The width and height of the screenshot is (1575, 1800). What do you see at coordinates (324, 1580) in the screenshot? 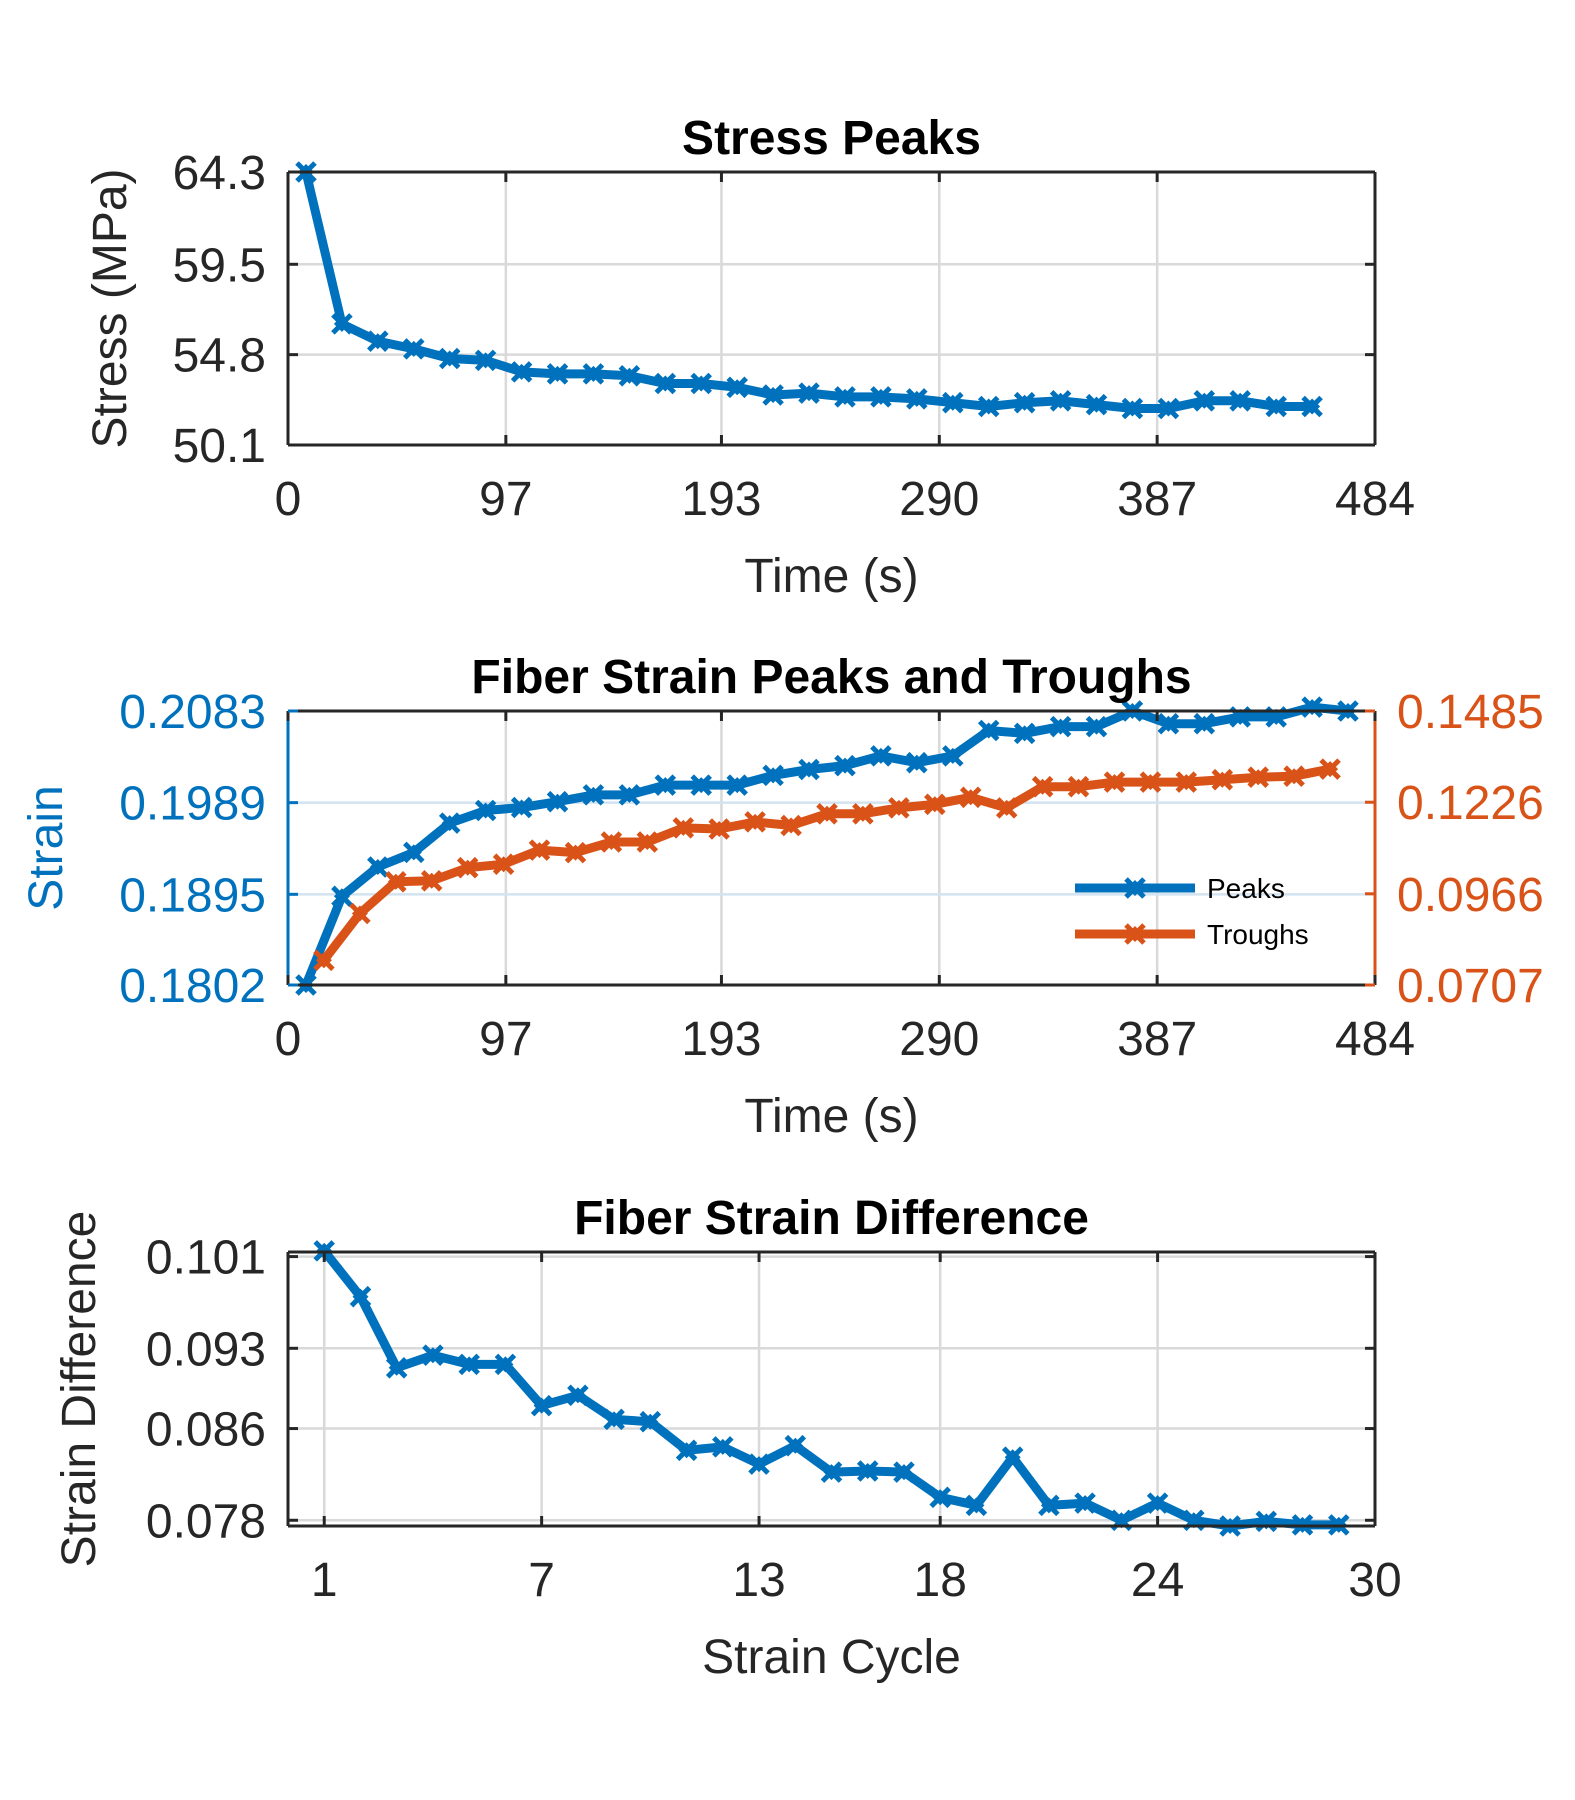
I see `x-tick-label: 1` at bounding box center [324, 1580].